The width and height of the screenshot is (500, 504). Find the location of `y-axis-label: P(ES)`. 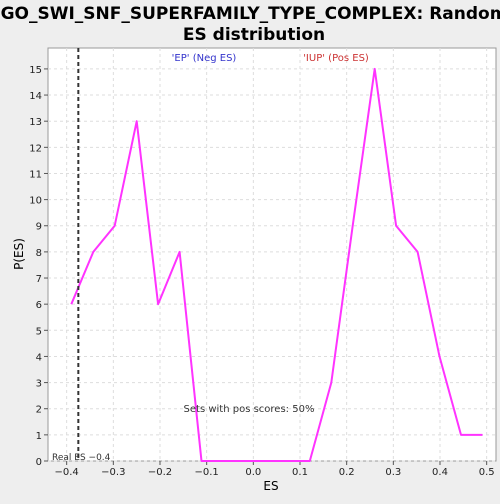

y-axis-label: P(ES) is located at coordinates (19, 254).